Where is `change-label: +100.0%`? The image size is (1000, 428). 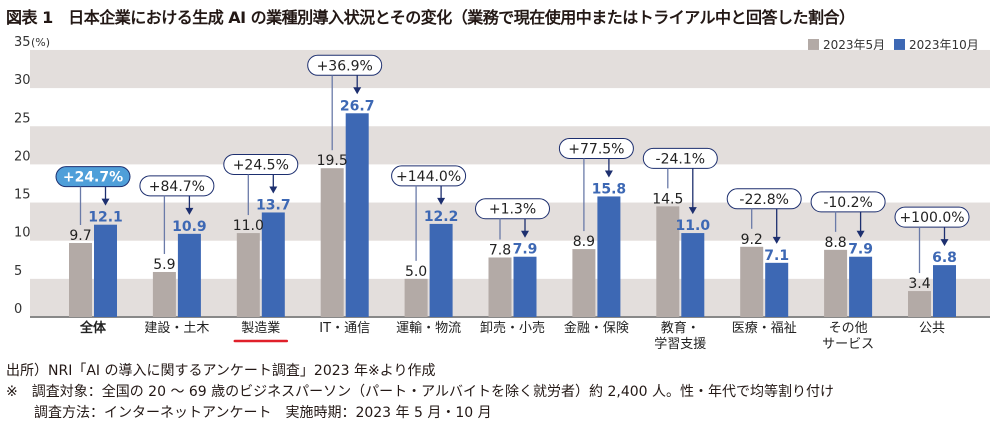 change-label: +100.0% is located at coordinates (931, 218).